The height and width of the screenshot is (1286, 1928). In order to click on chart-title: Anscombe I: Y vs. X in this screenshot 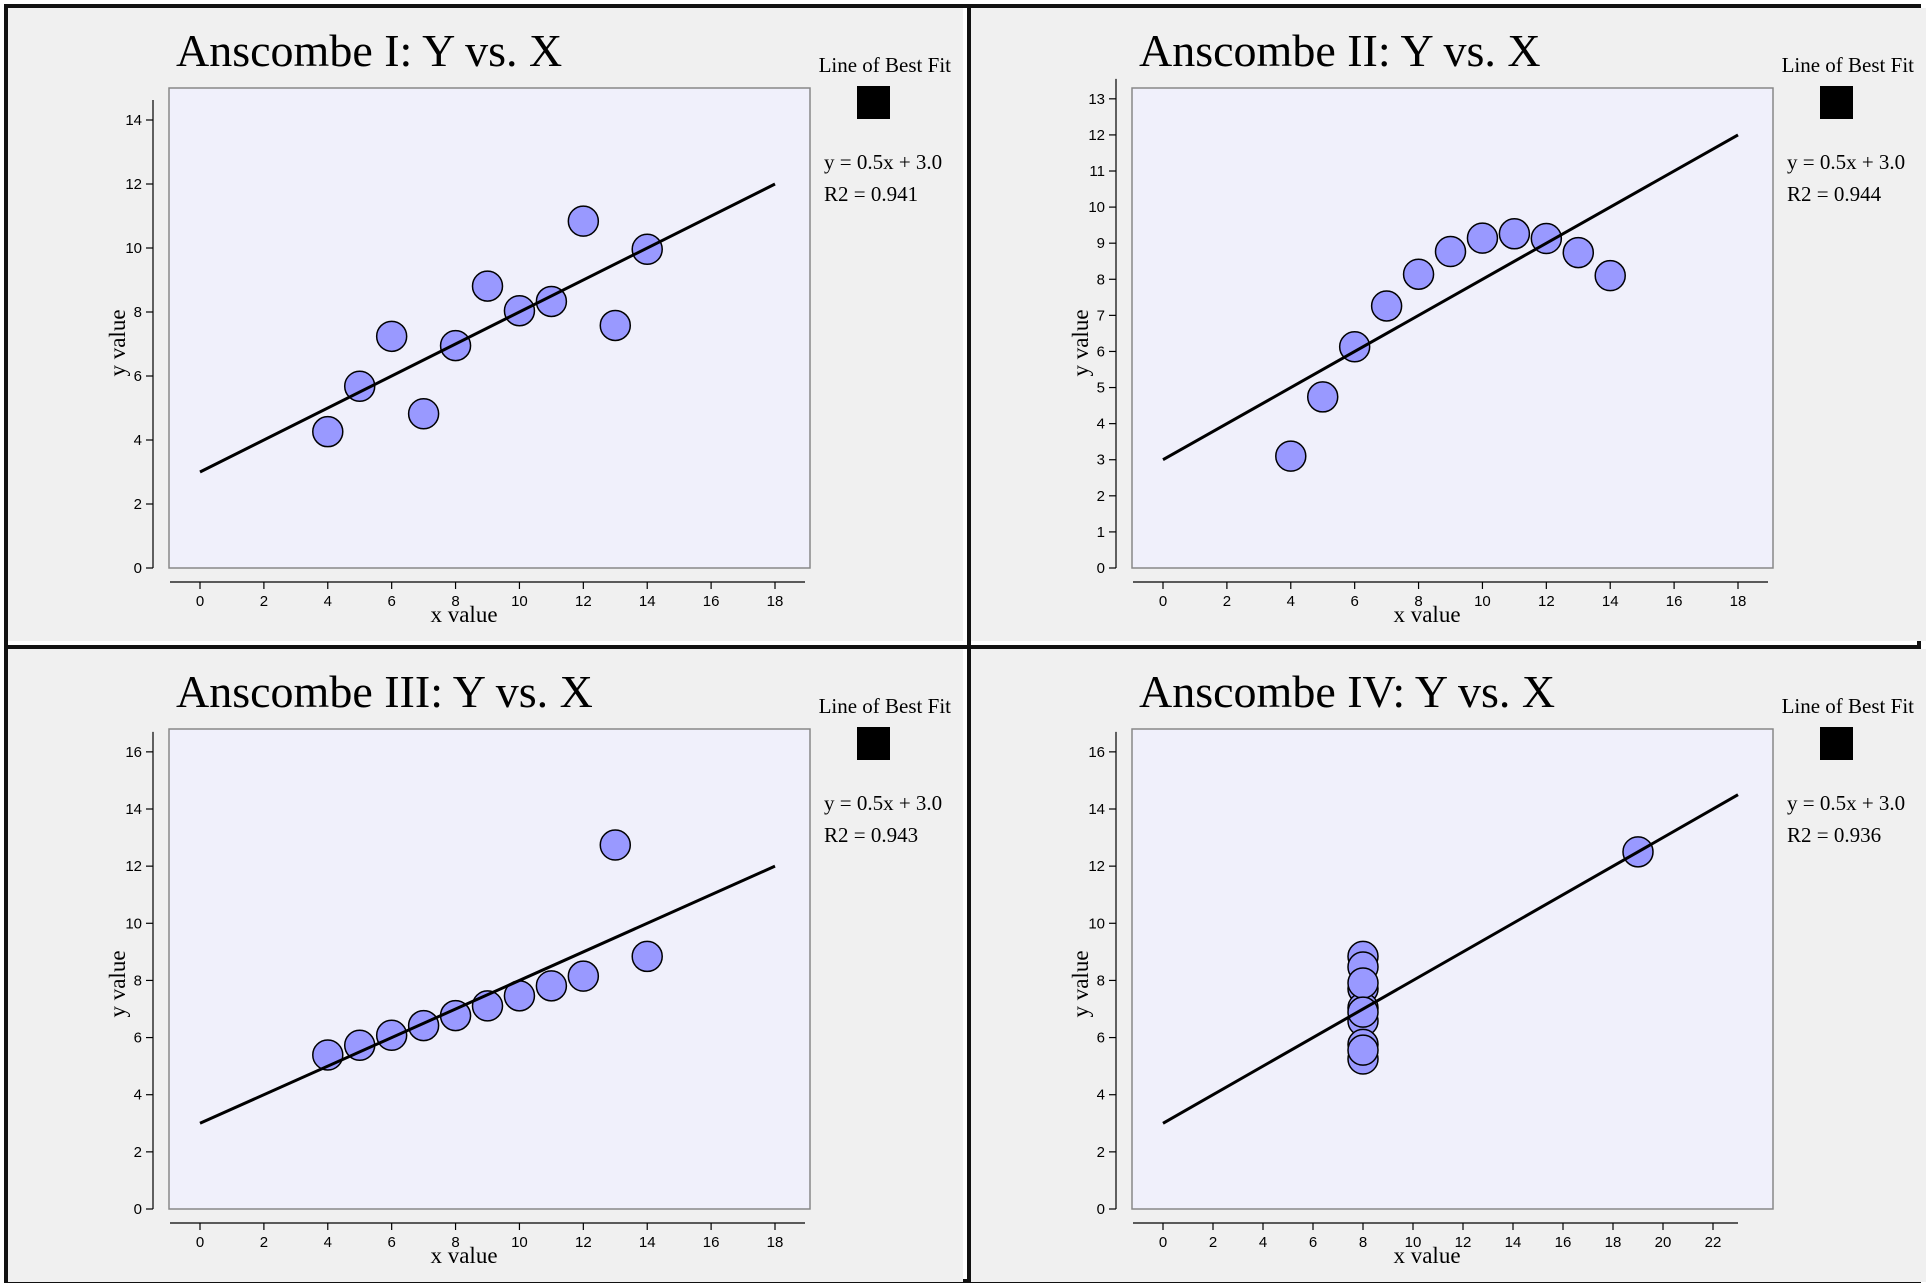, I will do `click(369, 50)`.